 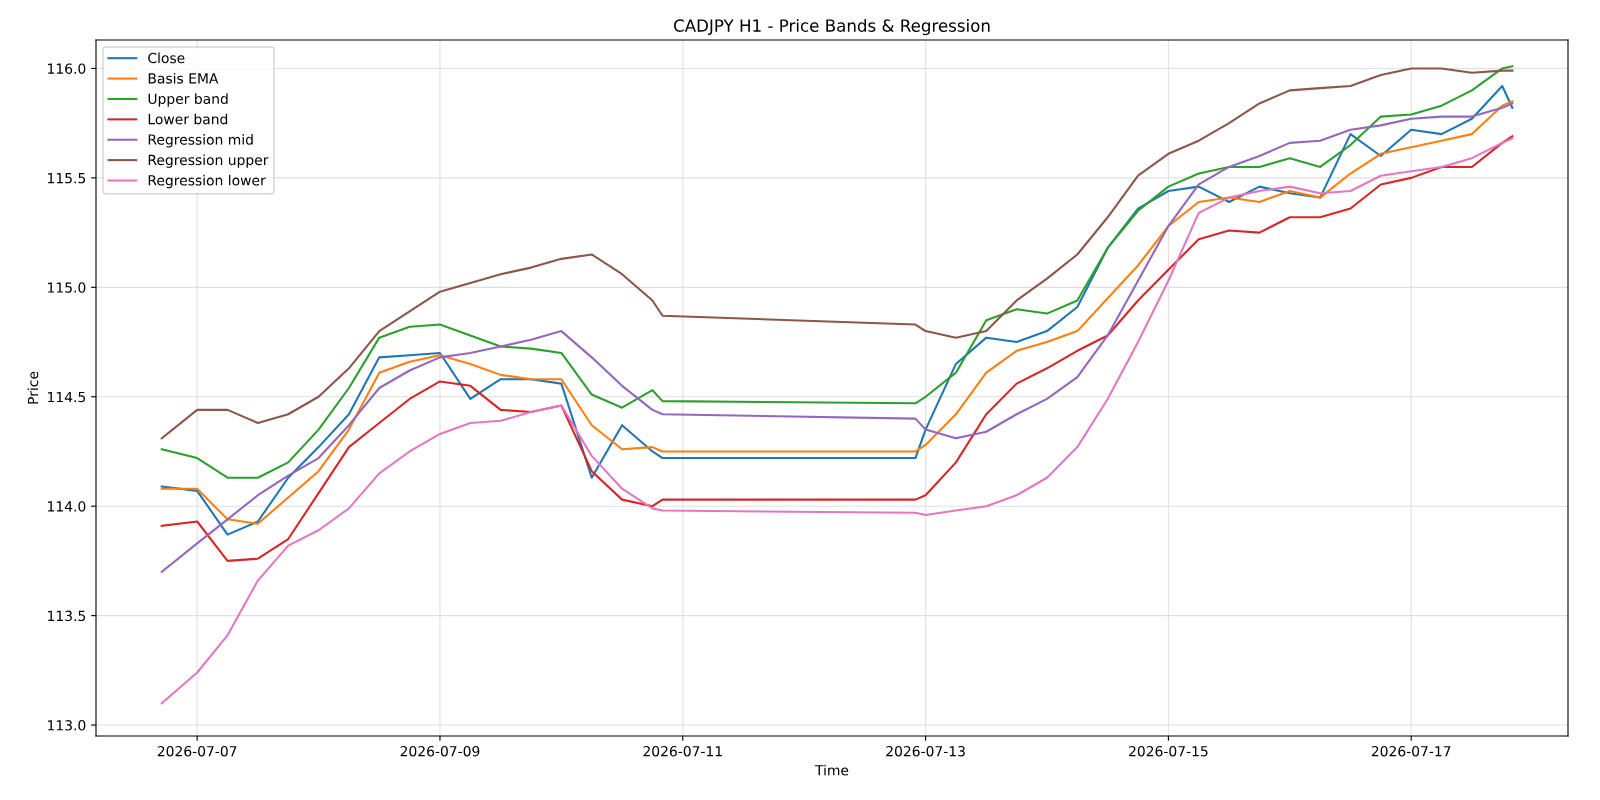 I want to click on y-tick-label: 114.0, so click(x=67, y=506).